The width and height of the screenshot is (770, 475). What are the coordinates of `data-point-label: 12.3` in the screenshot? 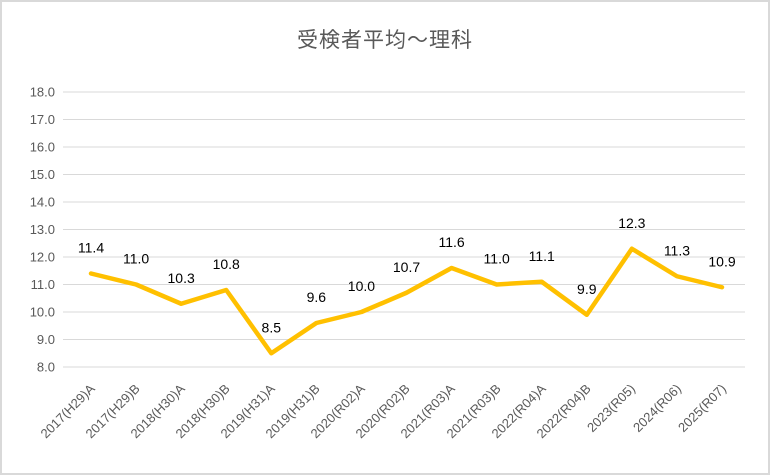 It's located at (631, 223).